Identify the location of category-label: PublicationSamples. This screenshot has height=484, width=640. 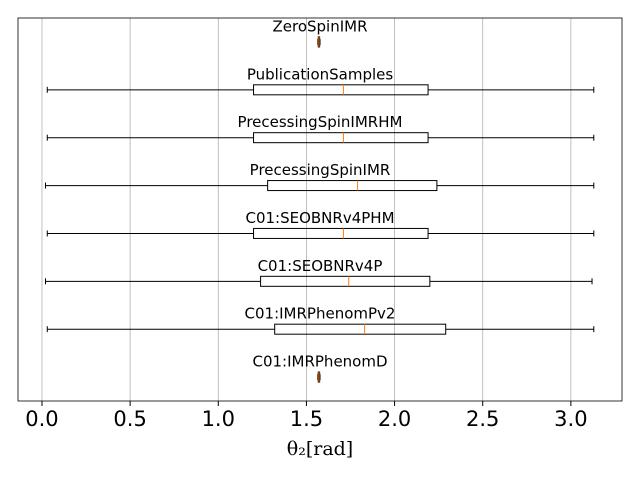
(320, 74).